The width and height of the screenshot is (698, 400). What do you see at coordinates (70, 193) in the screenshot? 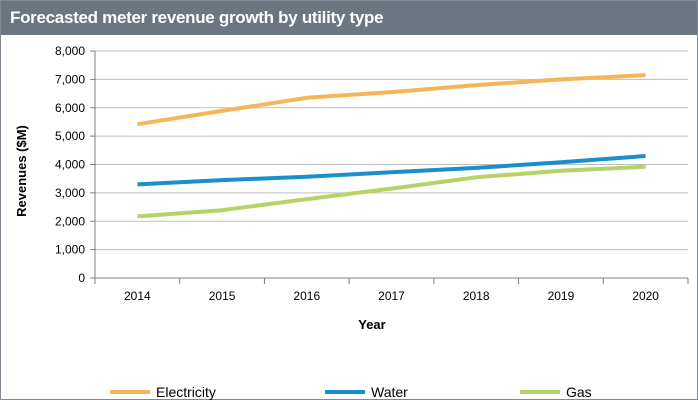
I see `y-tick-label: 3,000` at bounding box center [70, 193].